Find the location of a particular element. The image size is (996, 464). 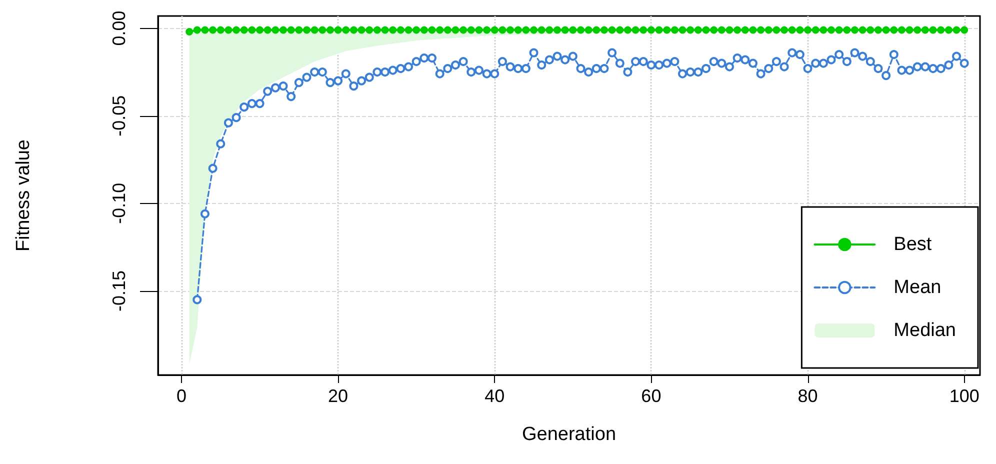

x-tick-label: 80 is located at coordinates (808, 396).